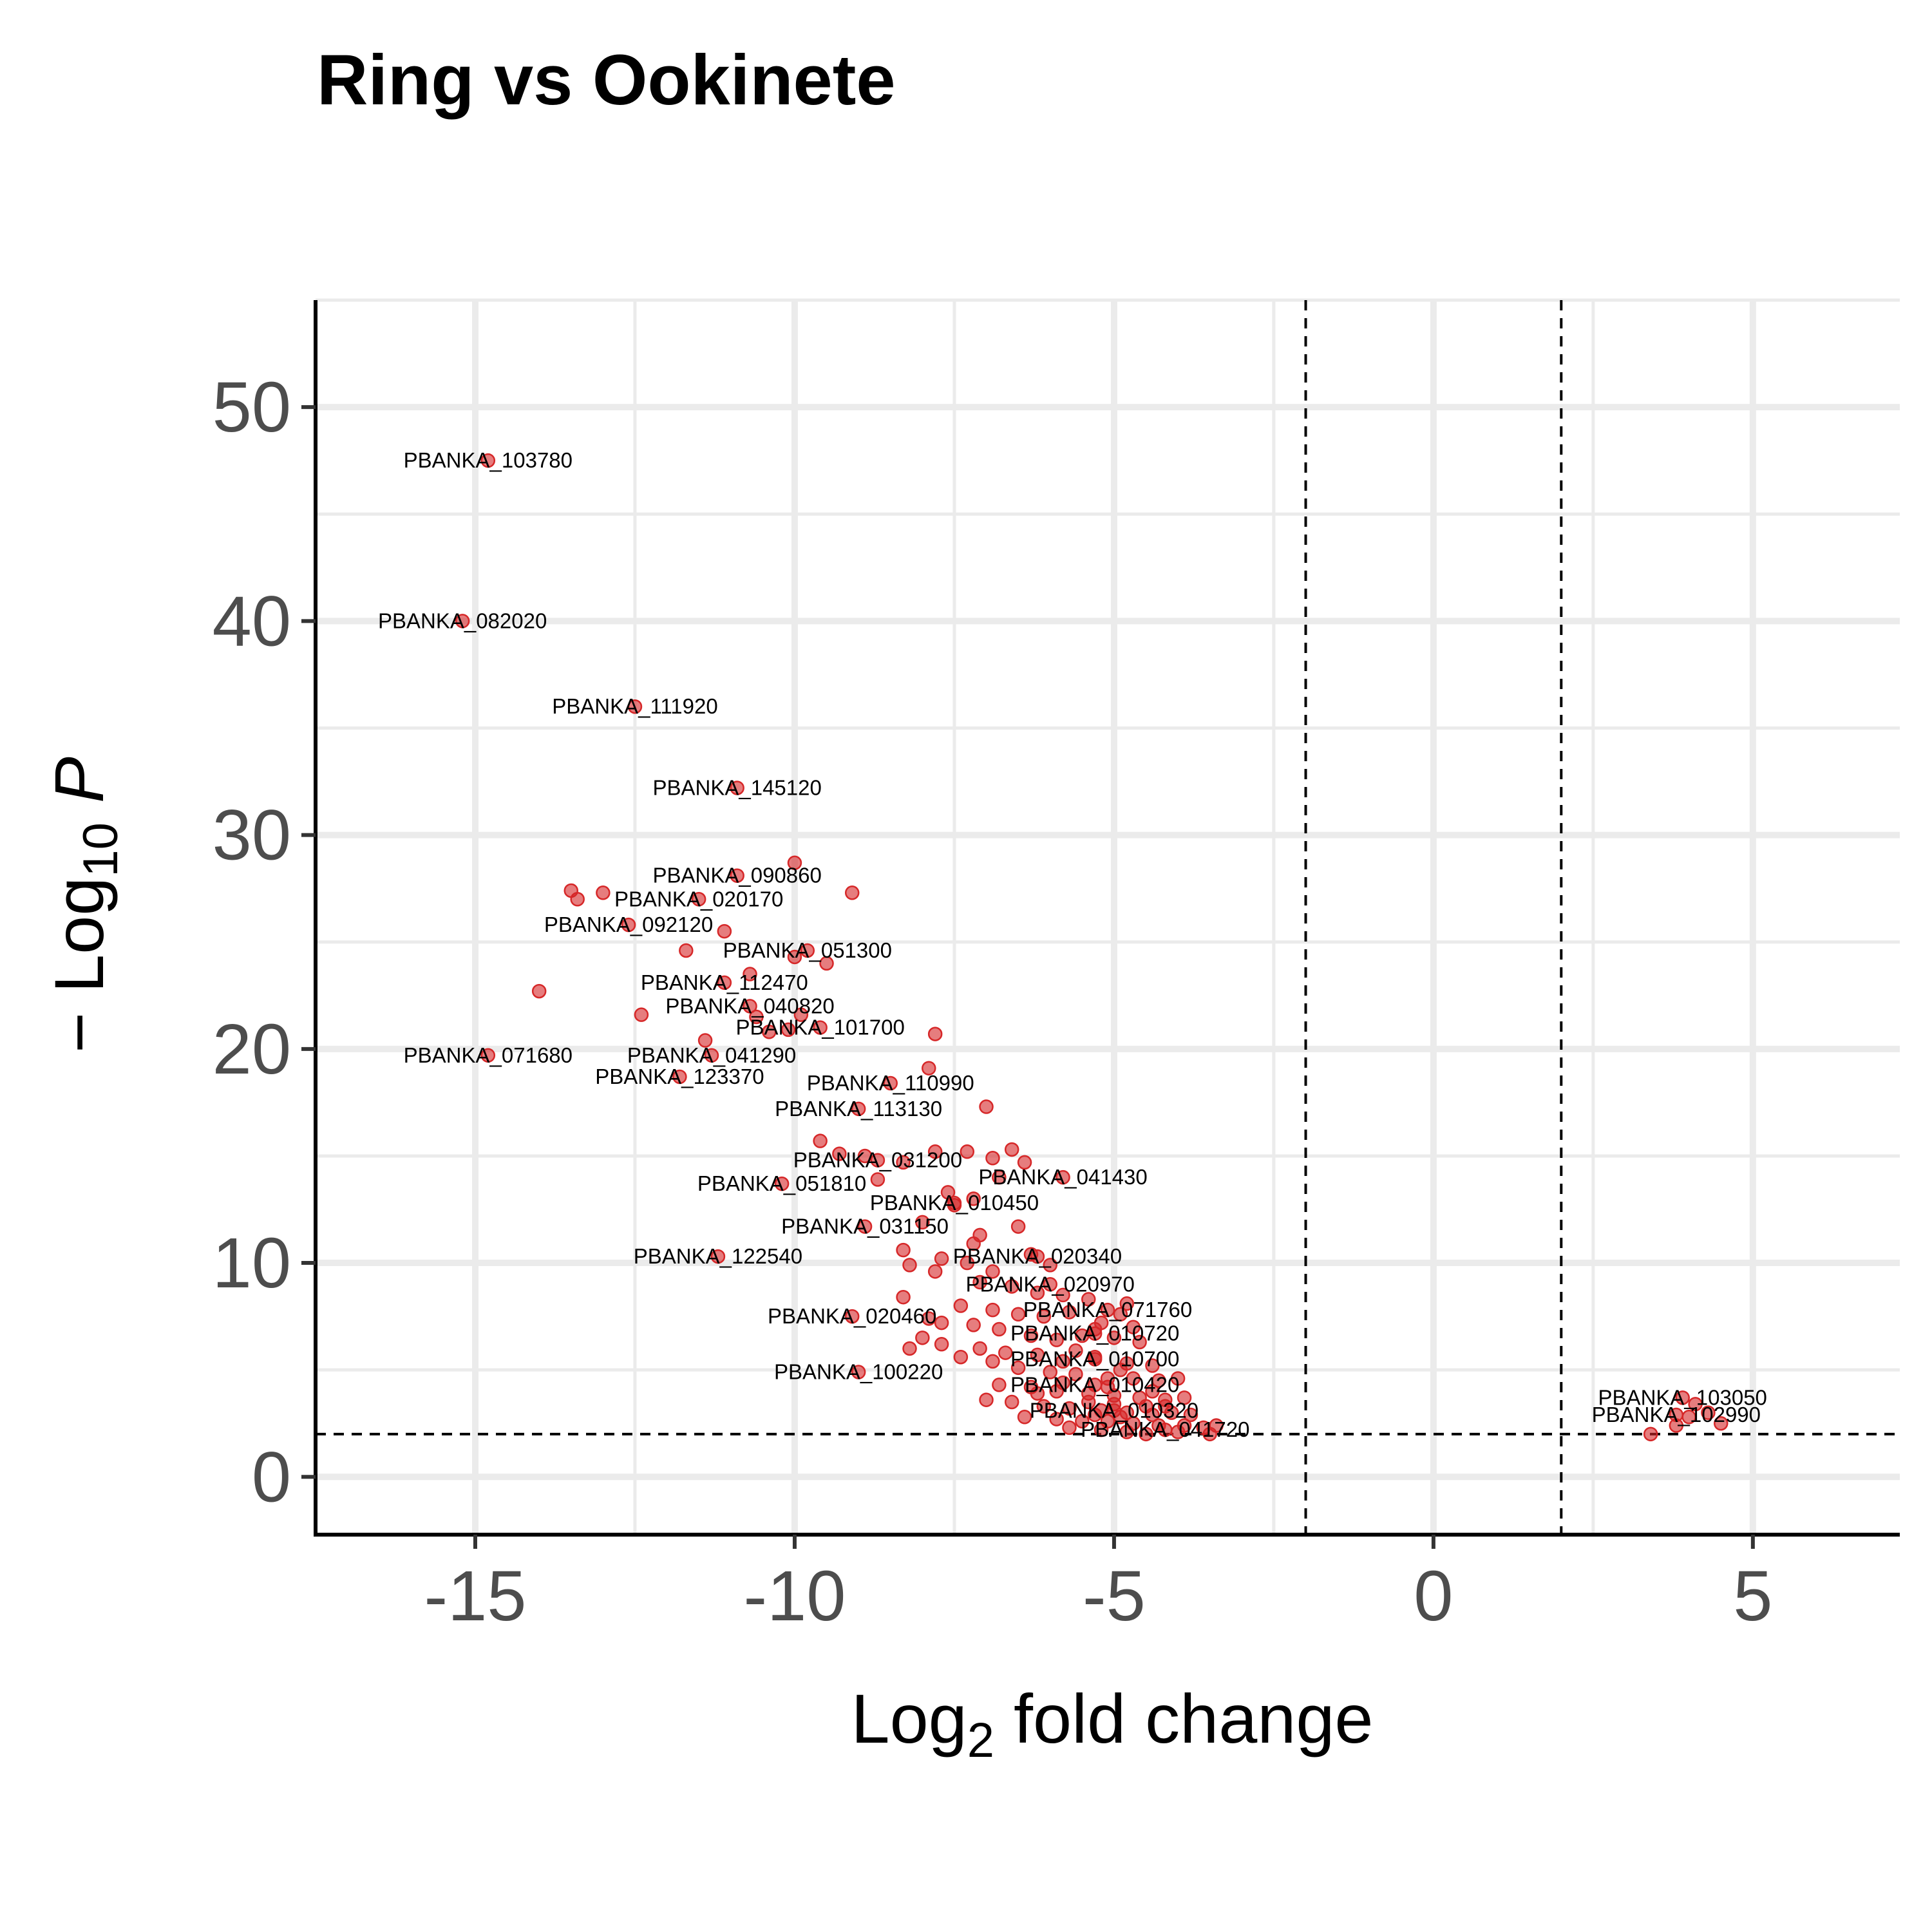  What do you see at coordinates (252, 1263) in the screenshot?
I see `y-tick-label: 10` at bounding box center [252, 1263].